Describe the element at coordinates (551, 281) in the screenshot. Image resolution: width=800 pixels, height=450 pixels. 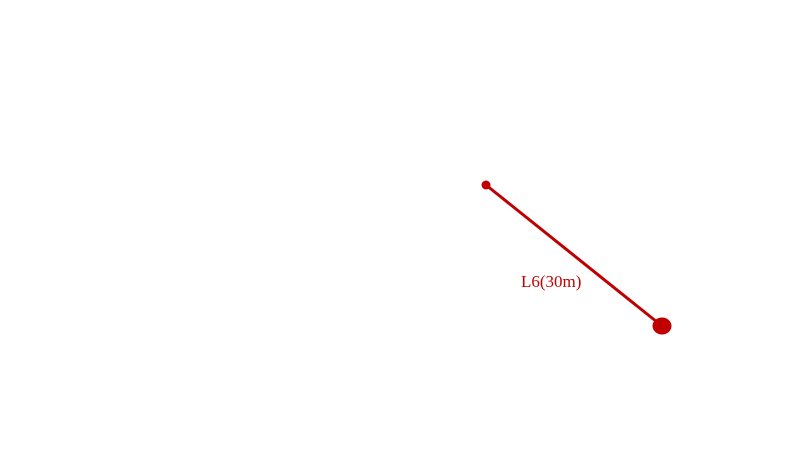
I see `segment-label: L6(30m)` at that location.